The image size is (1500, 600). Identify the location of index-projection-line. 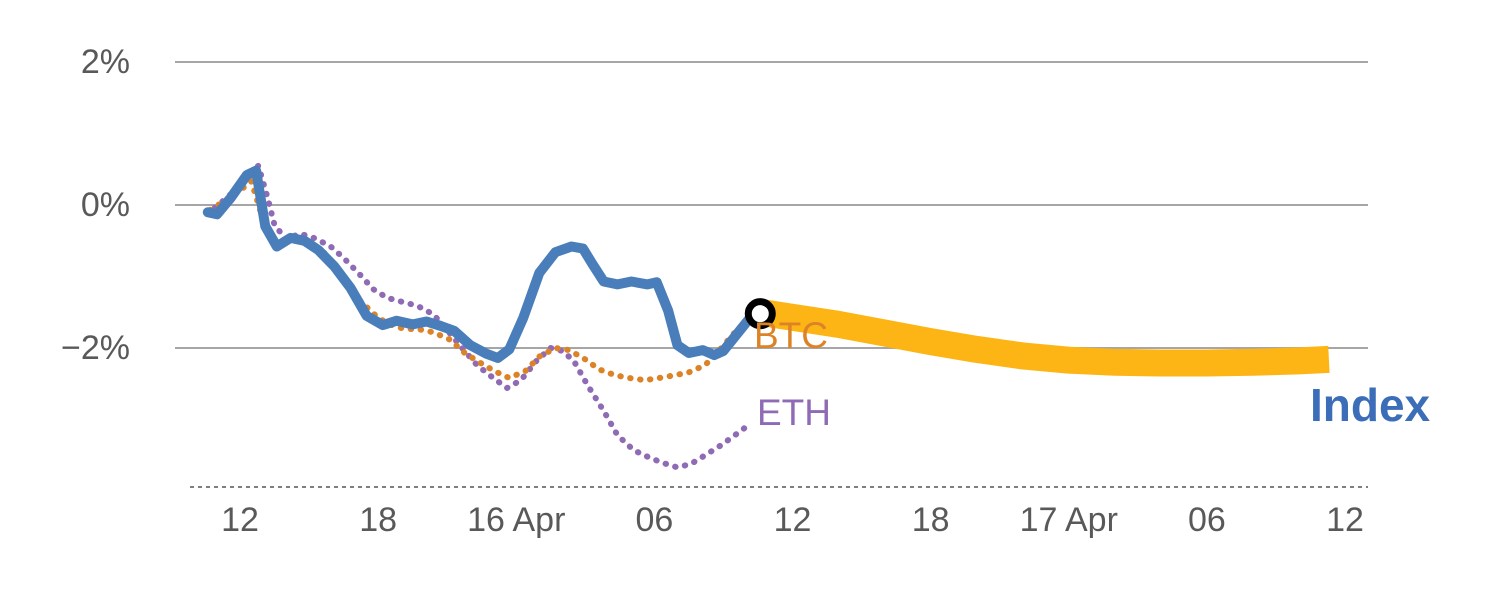
(1044, 337).